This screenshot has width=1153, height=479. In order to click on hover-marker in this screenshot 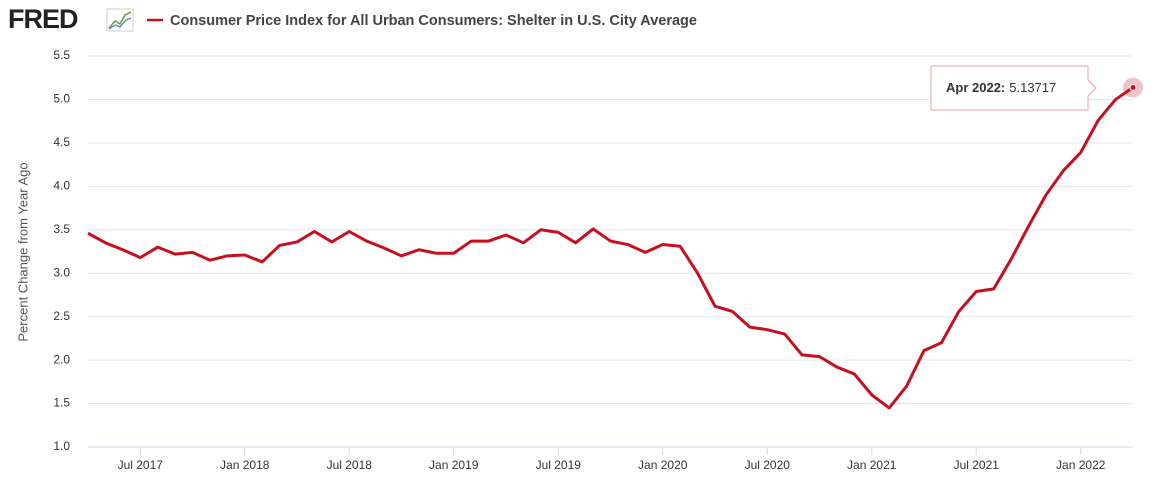, I will do `click(1133, 88)`.